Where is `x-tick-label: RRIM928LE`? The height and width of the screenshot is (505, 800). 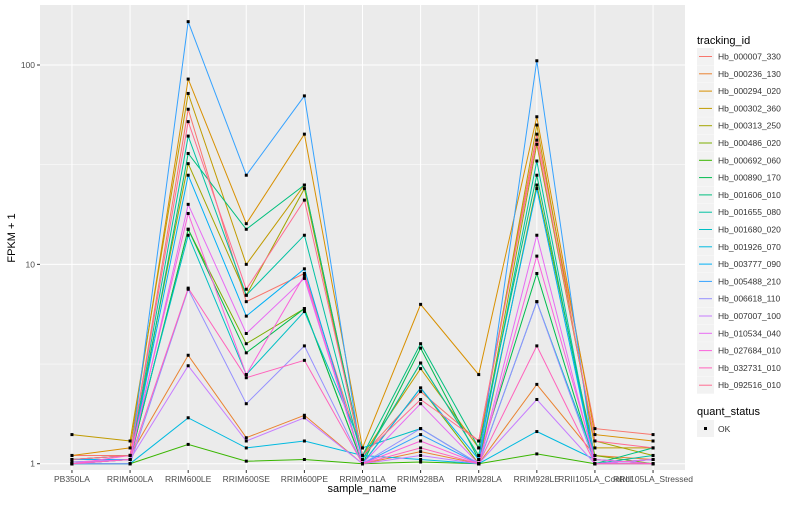
x-tick-label: RRIM928LE is located at coordinates (537, 479).